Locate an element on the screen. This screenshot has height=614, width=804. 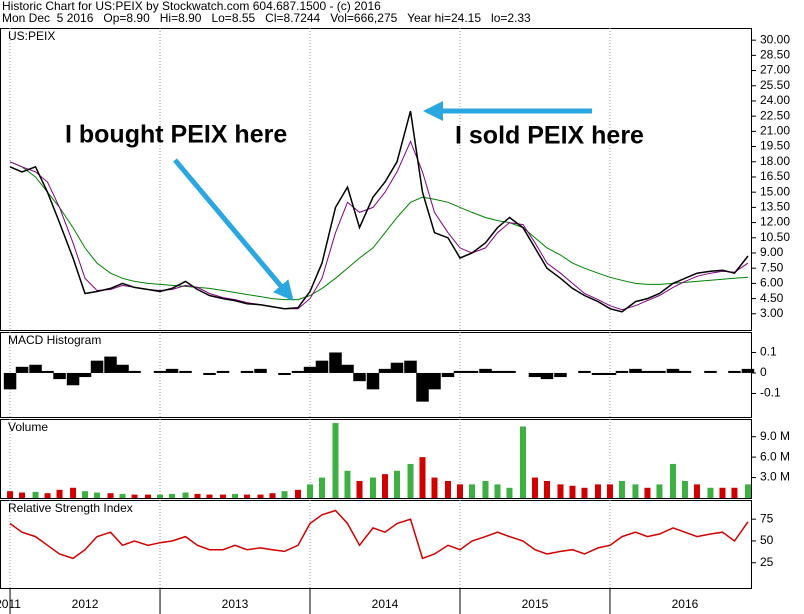
y-tick-label: 6.00 is located at coordinates (772, 283).